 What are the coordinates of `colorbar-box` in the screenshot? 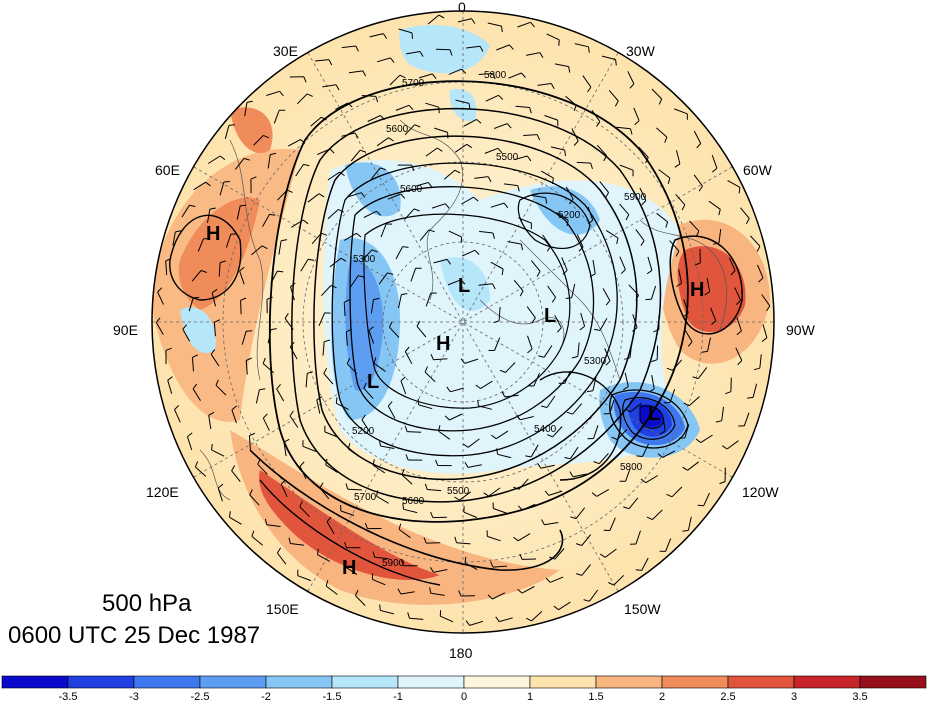 It's located at (101, 682).